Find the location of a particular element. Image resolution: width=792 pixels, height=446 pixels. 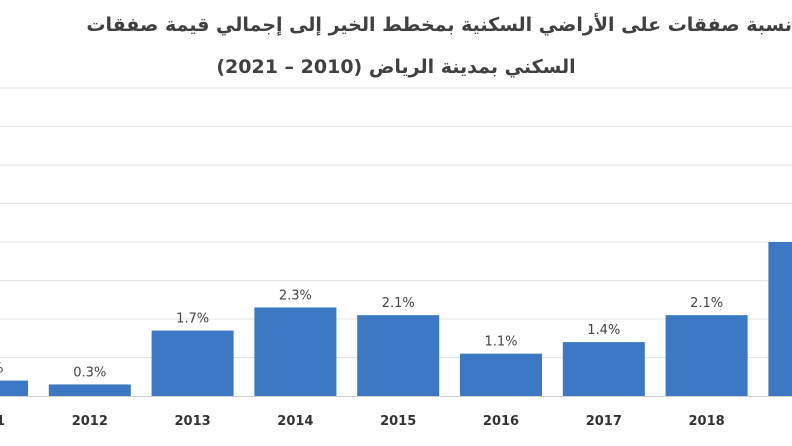

x-tick-2018: 2018 is located at coordinates (707, 421).